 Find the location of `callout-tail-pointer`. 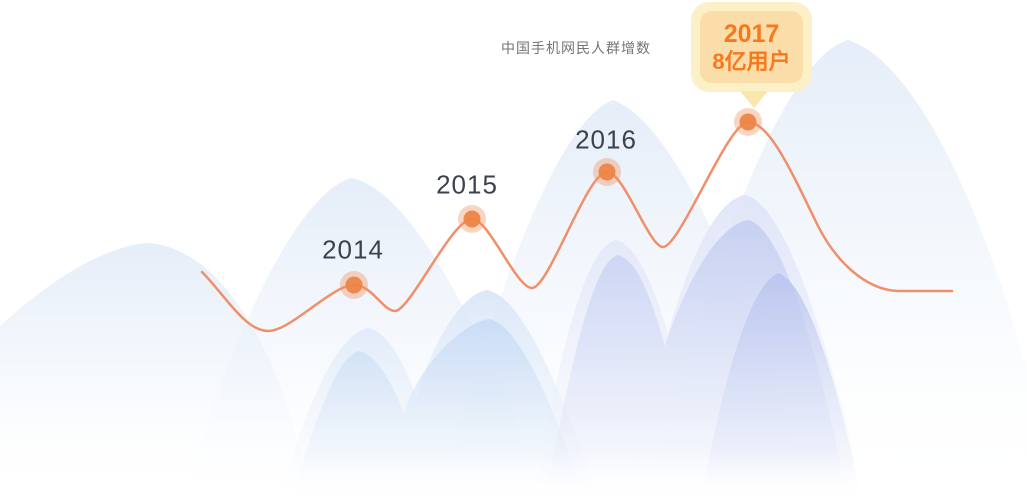

callout-tail-pointer is located at coordinates (754, 99).